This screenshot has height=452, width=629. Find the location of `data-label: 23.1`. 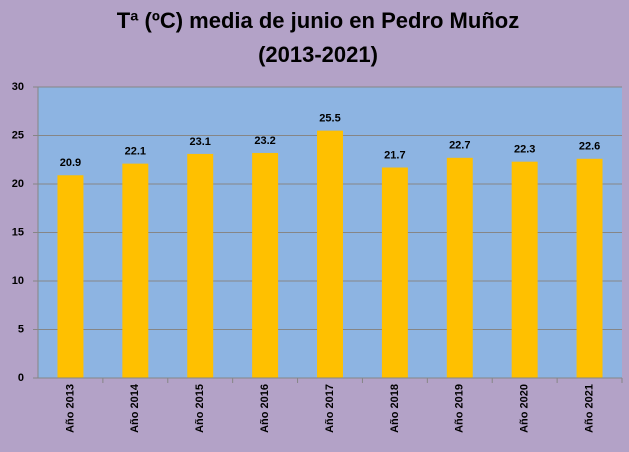

data-label: 23.1 is located at coordinates (200, 142).